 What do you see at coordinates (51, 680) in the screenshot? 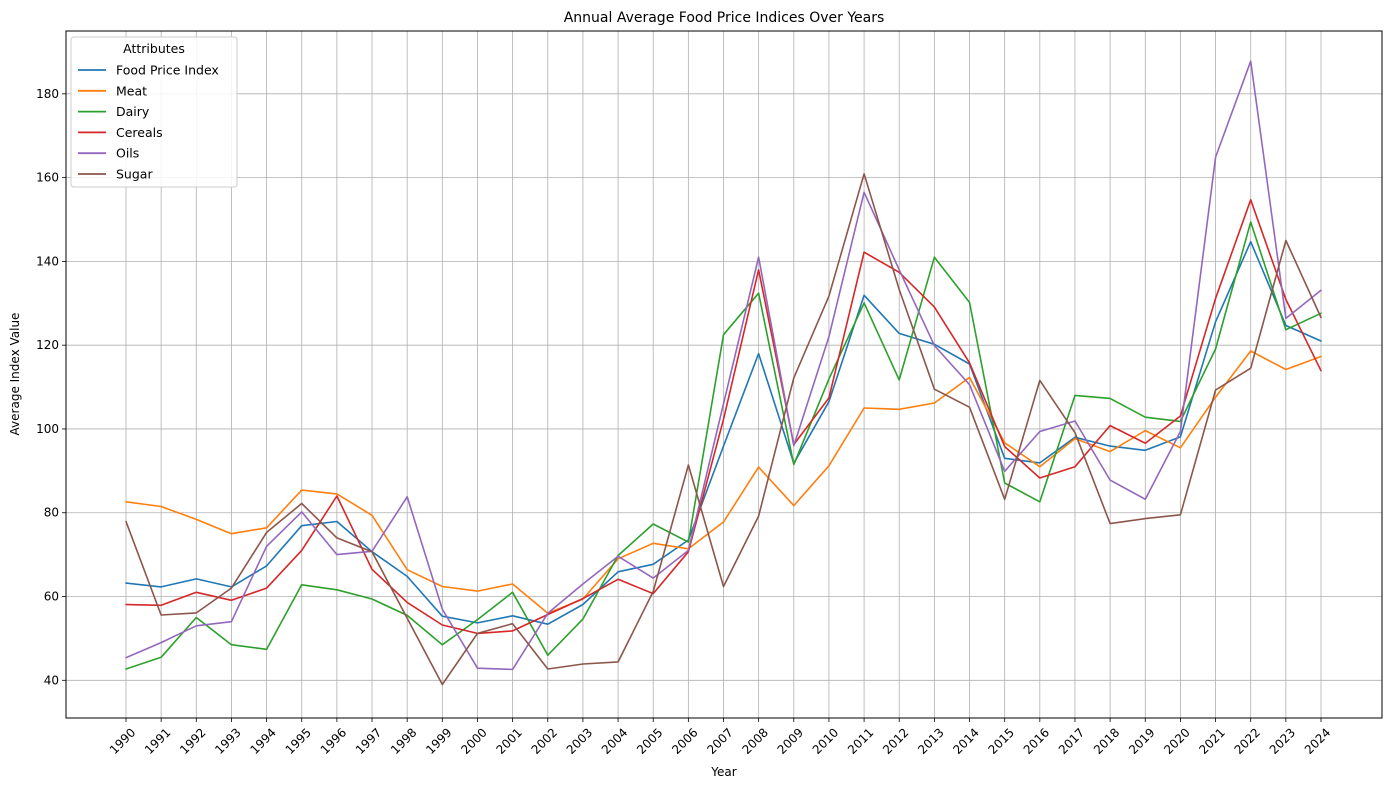
I see `y-tick-label: 40` at bounding box center [51, 680].